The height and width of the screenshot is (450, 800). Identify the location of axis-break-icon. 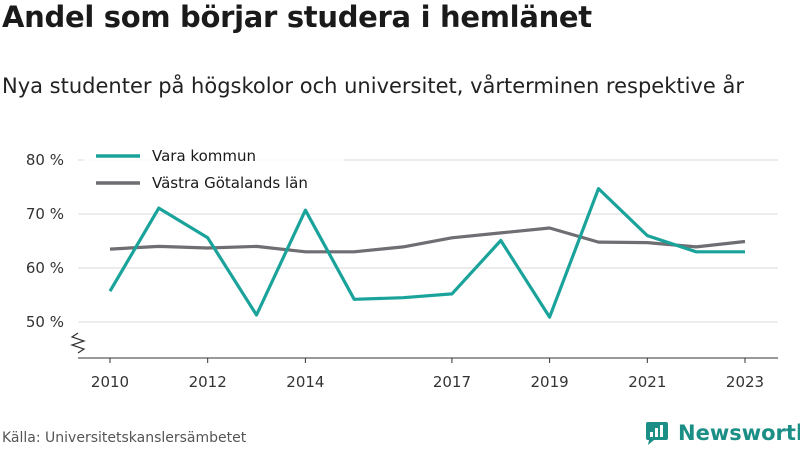
(78, 343).